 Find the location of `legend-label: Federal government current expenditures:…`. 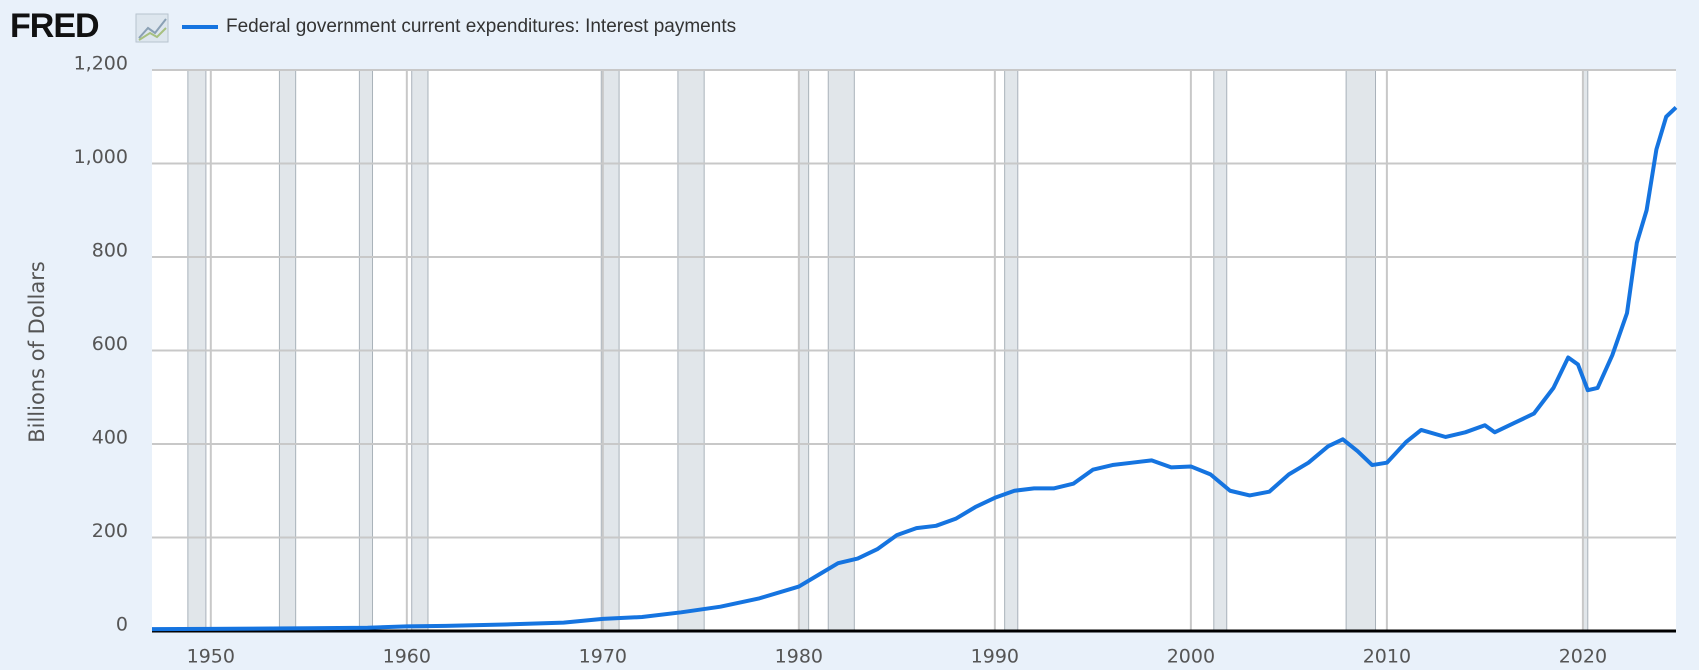

legend-label: Federal government current expenditures:… is located at coordinates (481, 26).